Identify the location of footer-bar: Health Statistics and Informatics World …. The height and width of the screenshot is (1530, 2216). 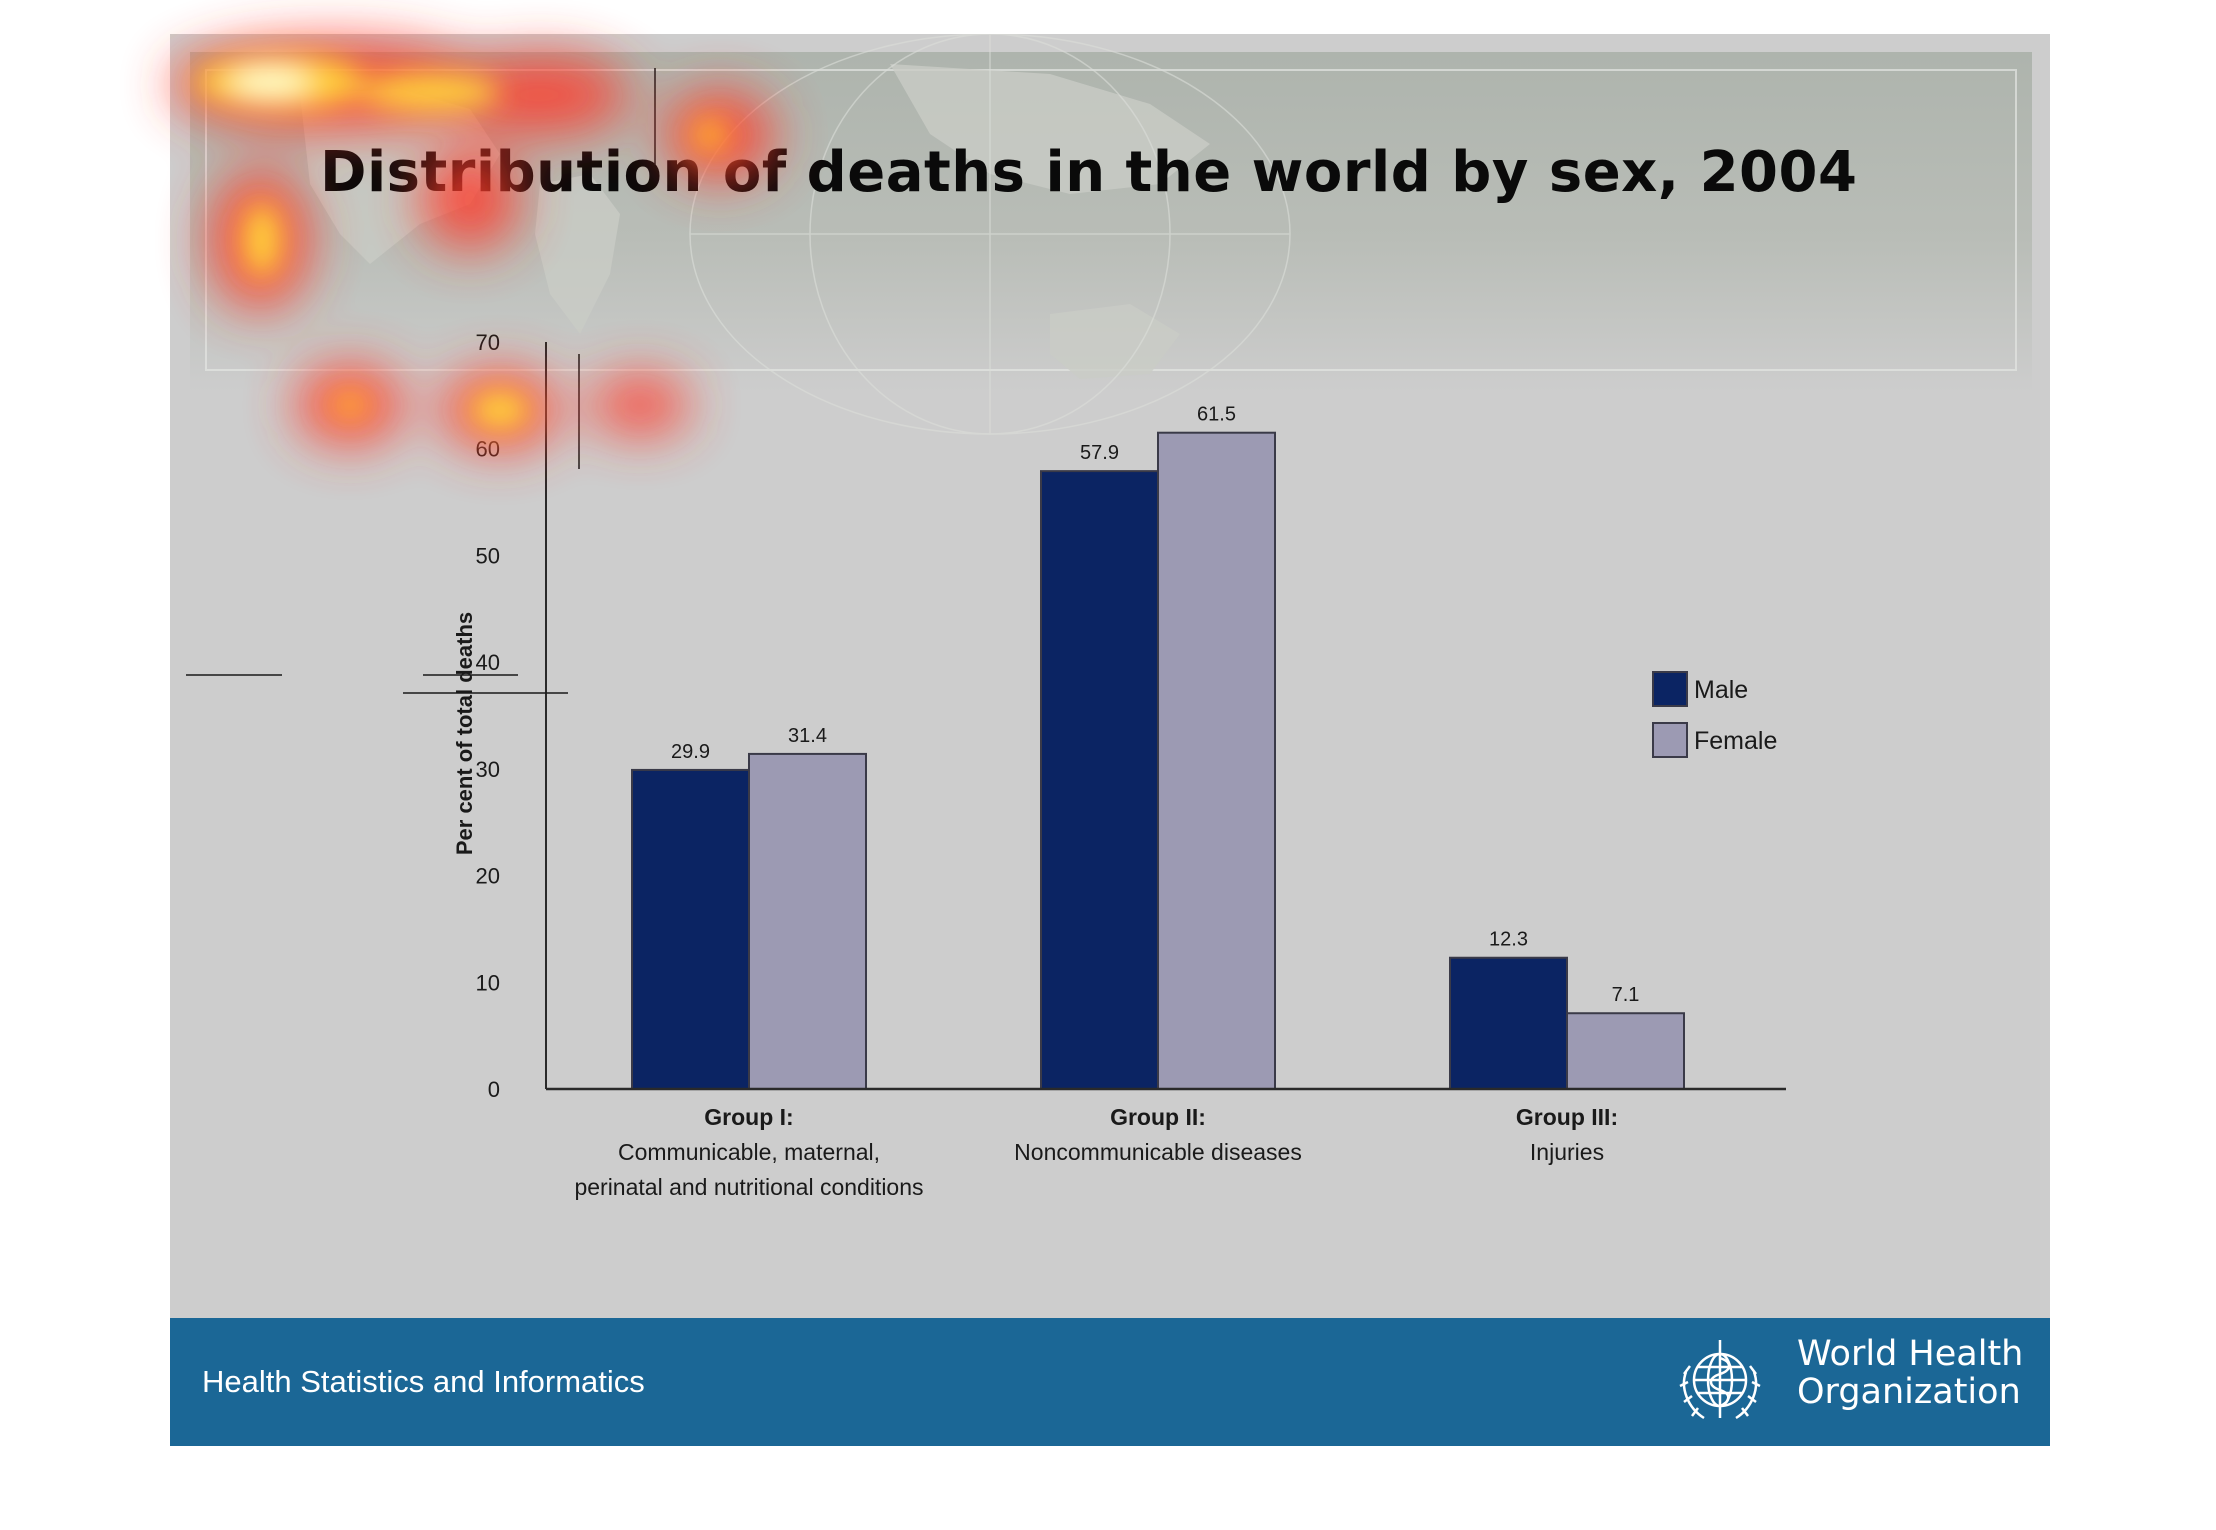
(1110, 1382).